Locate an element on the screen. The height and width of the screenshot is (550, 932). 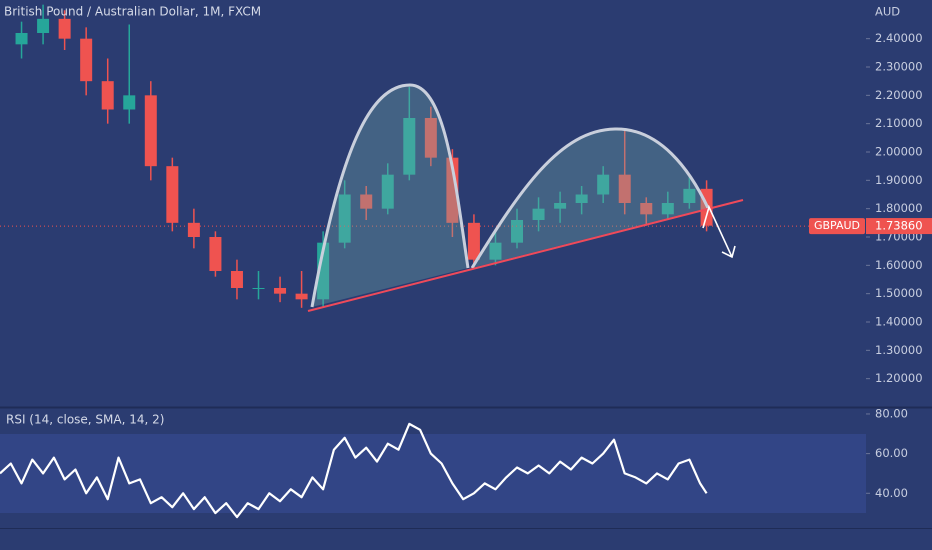
y-tick-label: 40.00 is located at coordinates (891, 493).